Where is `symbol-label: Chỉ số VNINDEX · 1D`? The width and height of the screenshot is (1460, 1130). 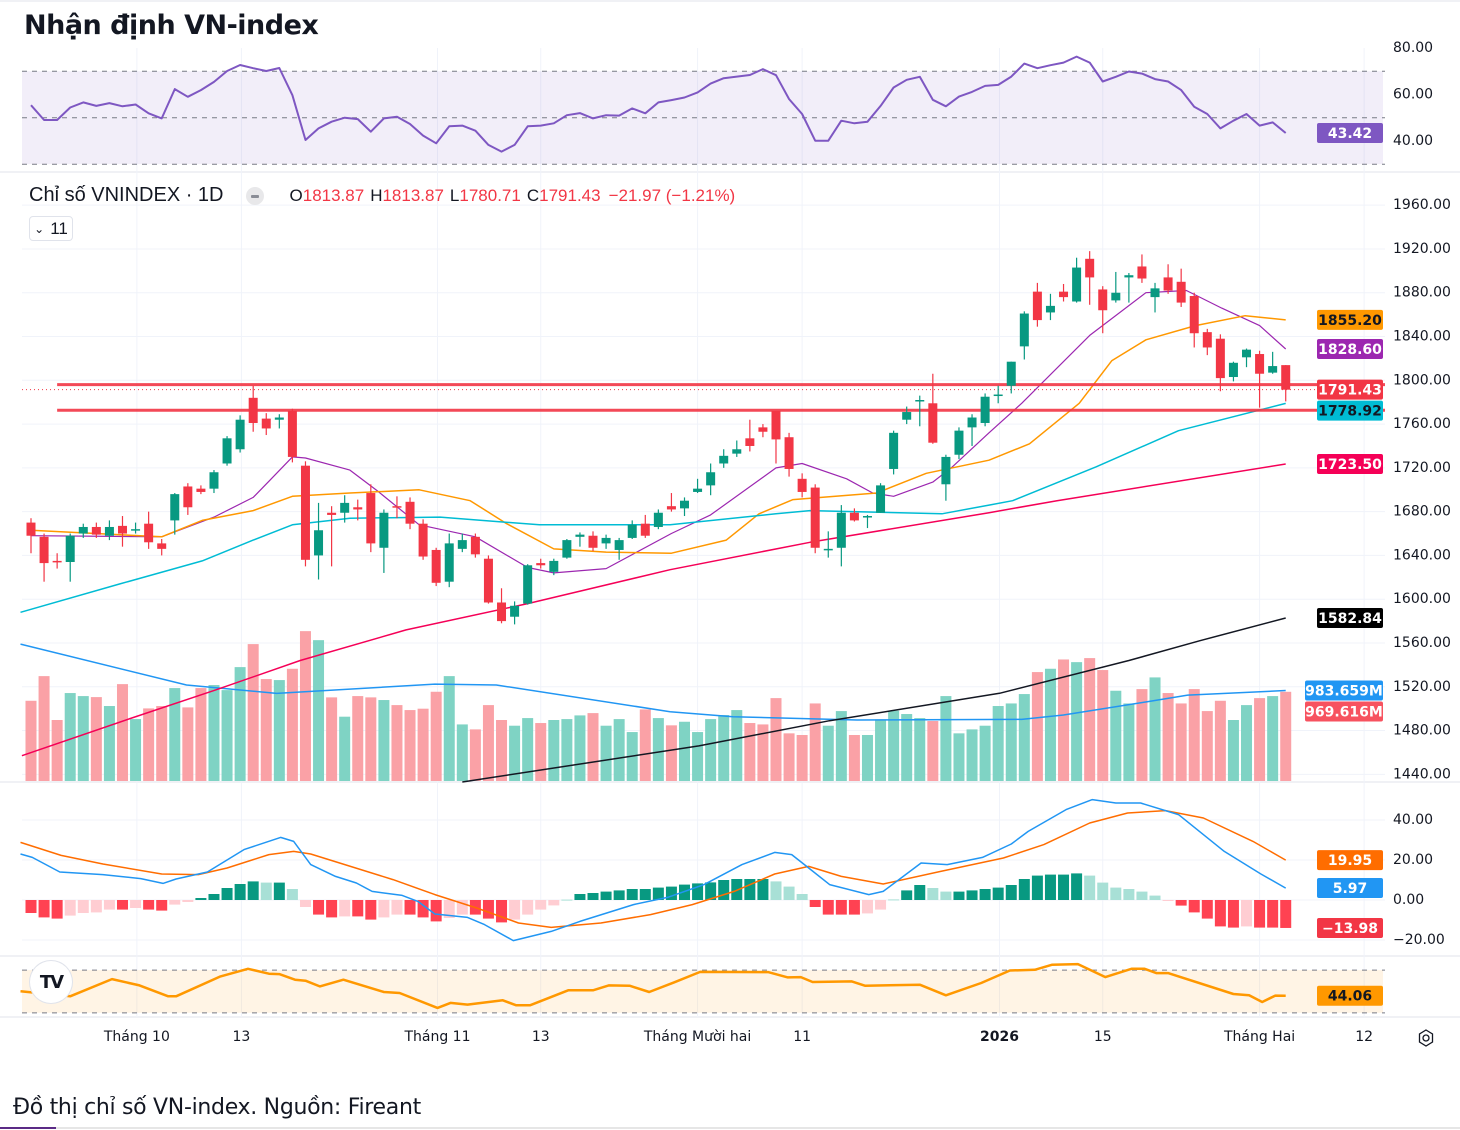
symbol-label: Chỉ số VNINDEX · 1D is located at coordinates (126, 195).